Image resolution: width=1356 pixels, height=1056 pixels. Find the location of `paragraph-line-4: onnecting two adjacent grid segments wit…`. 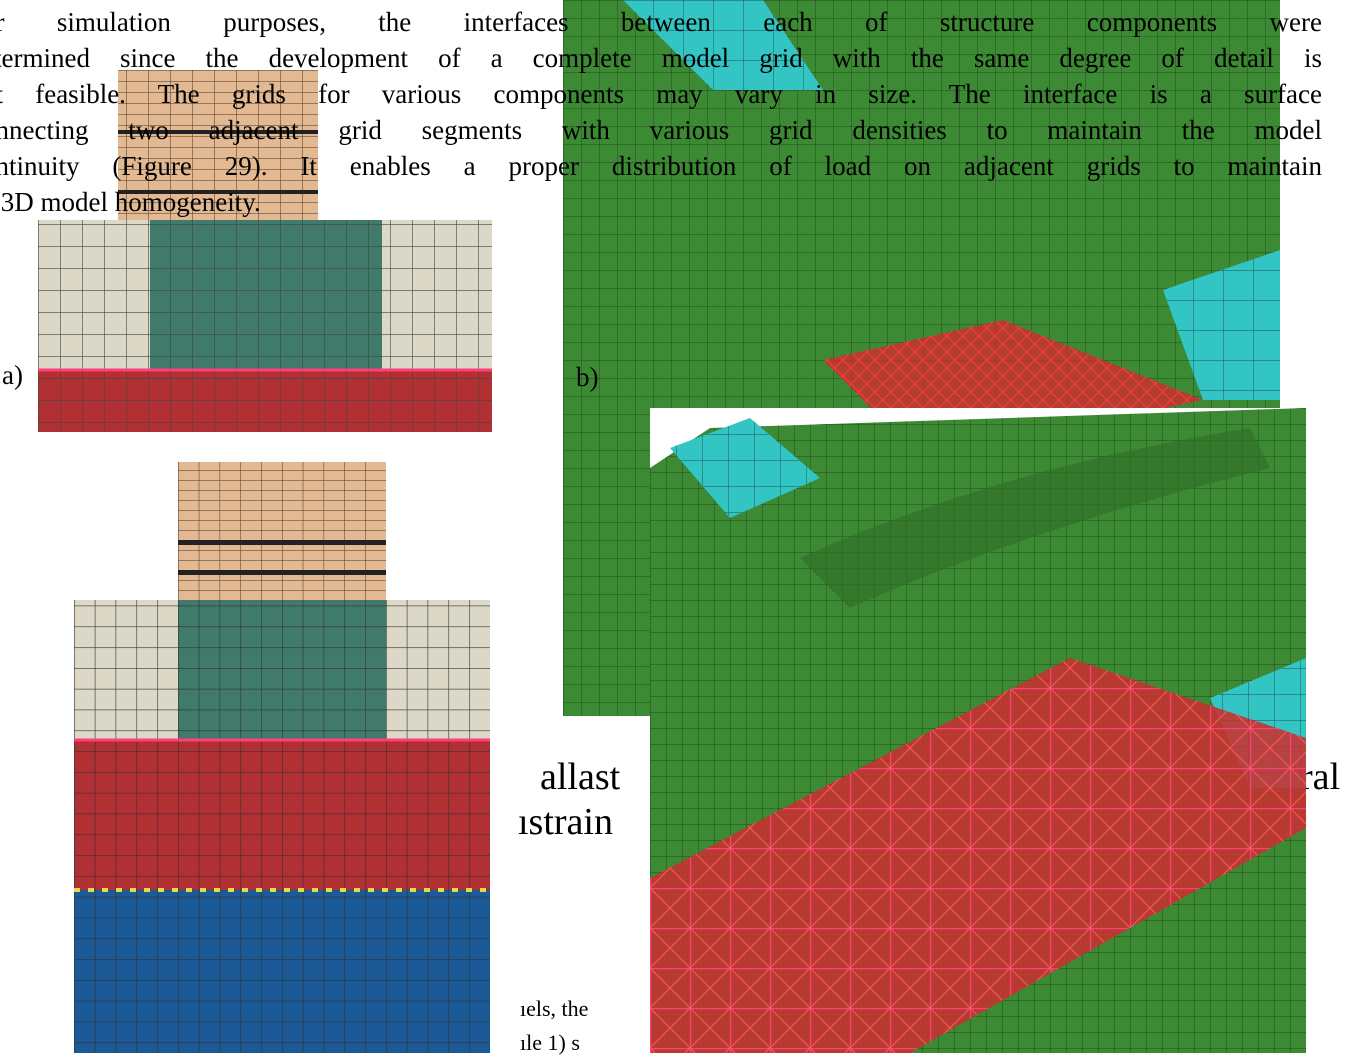

paragraph-line-4: onnecting two adjacent grid segments wit… is located at coordinates (661, 130).